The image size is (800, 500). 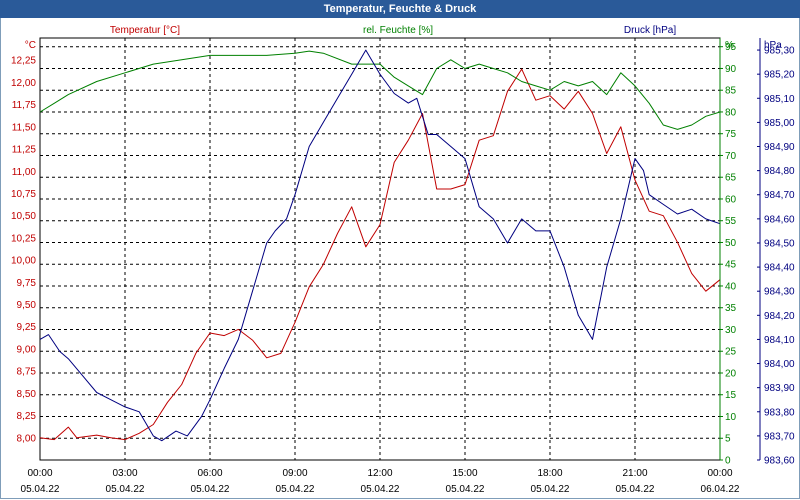 What do you see at coordinates (145, 30) in the screenshot?
I see `temperature-axis-header: Temperatur [°C]` at bounding box center [145, 30].